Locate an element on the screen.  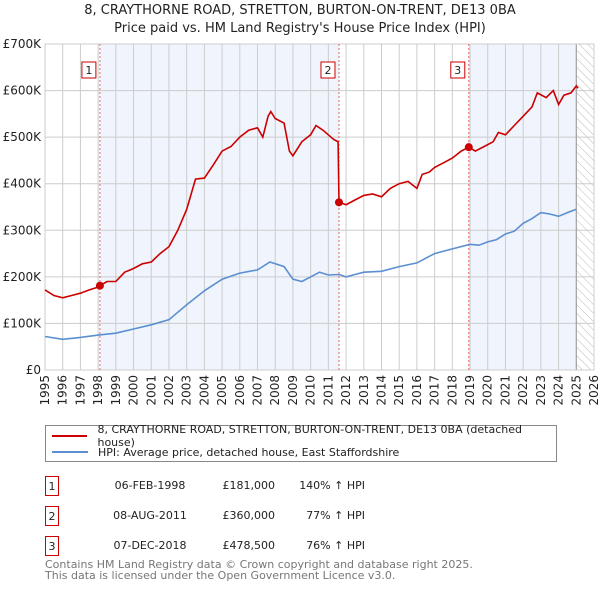
sale-marker-badge: 2 is located at coordinates (52, 516).